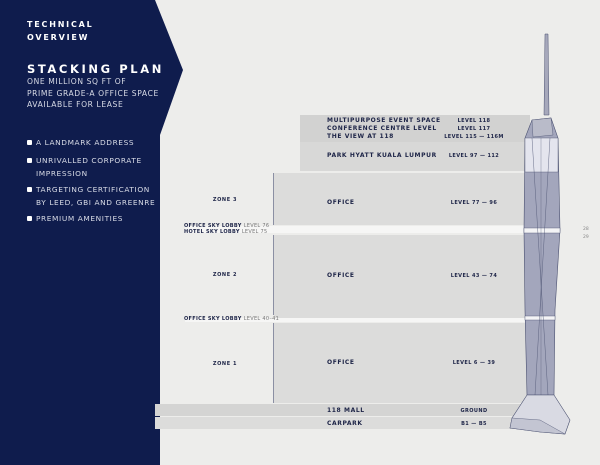 This screenshot has width=600, height=465. I want to click on bullet-item: A LANDMARK ADDRESS, so click(80, 143).